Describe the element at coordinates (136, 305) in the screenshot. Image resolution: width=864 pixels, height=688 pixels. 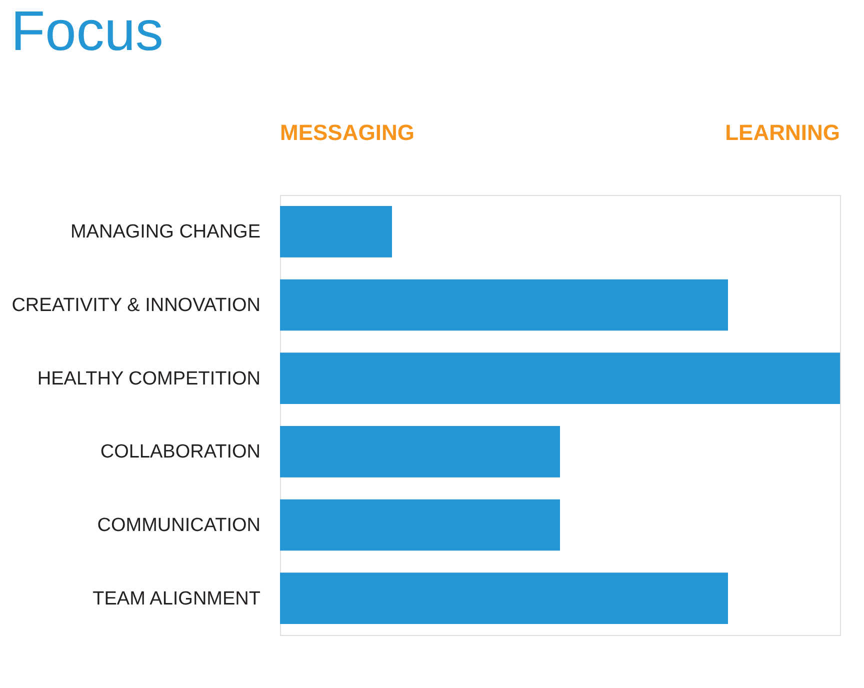
I see `y-tick-label: CREATIVITY & INNOVATION` at that location.